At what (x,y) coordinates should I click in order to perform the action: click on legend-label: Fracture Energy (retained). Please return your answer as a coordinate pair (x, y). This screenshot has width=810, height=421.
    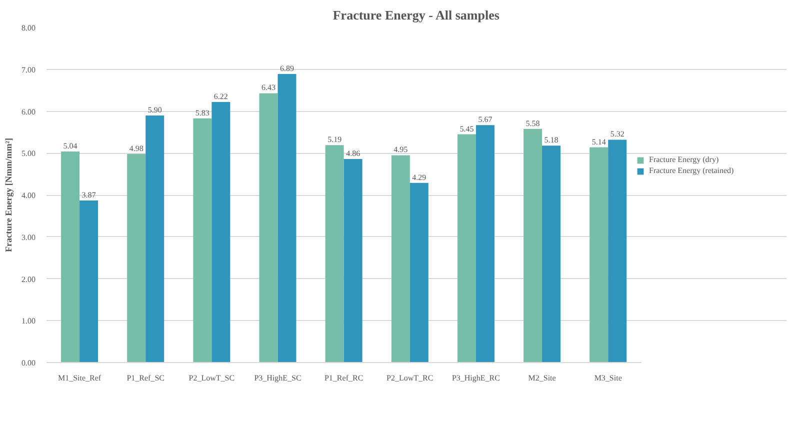
    Looking at the image, I should click on (691, 170).